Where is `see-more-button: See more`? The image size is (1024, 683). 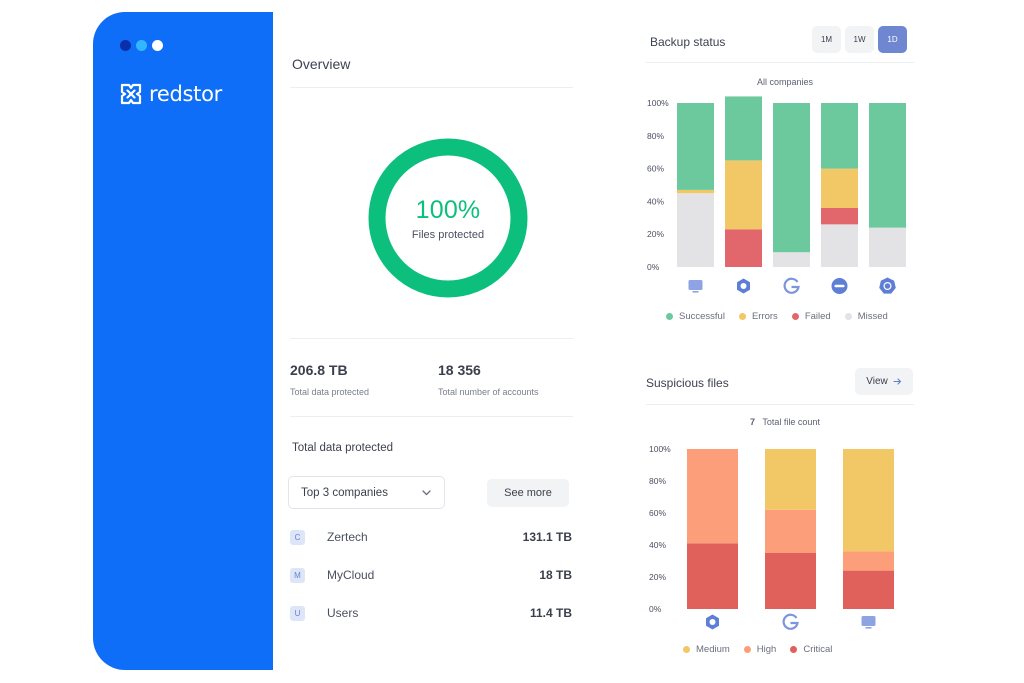 see-more-button: See more is located at coordinates (528, 493).